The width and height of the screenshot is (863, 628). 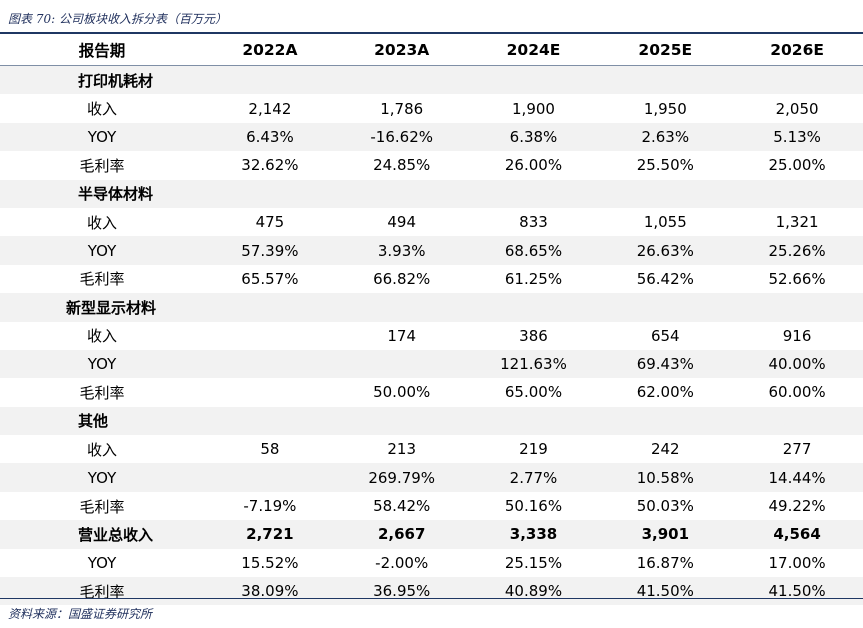 I want to click on cell-value: 26.00%, so click(x=533, y=165).